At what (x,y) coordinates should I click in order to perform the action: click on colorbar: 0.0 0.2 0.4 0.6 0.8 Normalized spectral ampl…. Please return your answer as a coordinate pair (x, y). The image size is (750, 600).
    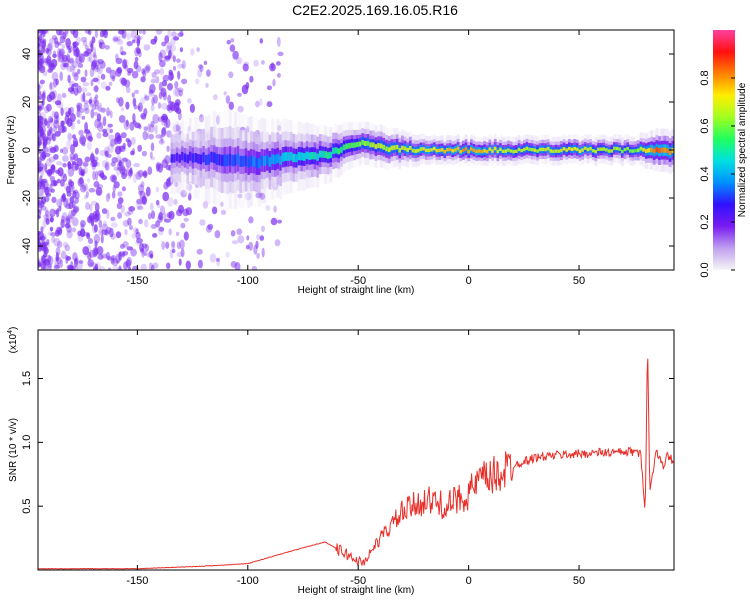
    Looking at the image, I should click on (723, 154).